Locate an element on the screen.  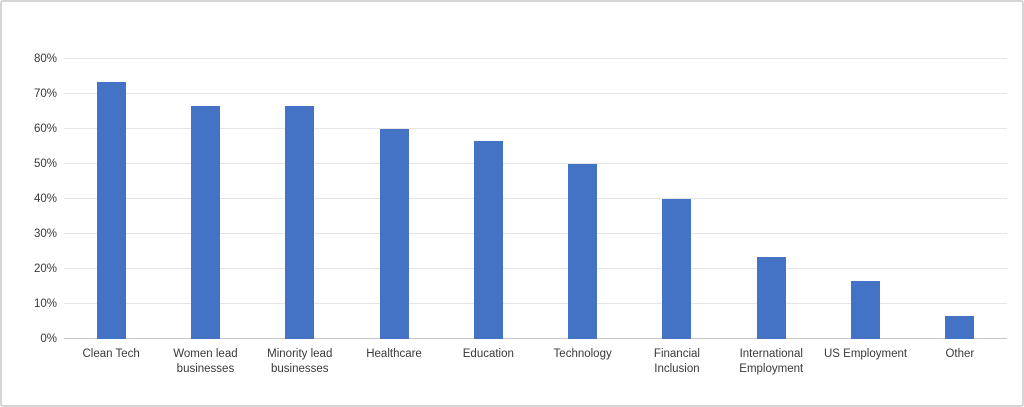
x-category-label: Women lead businesses is located at coordinates (205, 361).